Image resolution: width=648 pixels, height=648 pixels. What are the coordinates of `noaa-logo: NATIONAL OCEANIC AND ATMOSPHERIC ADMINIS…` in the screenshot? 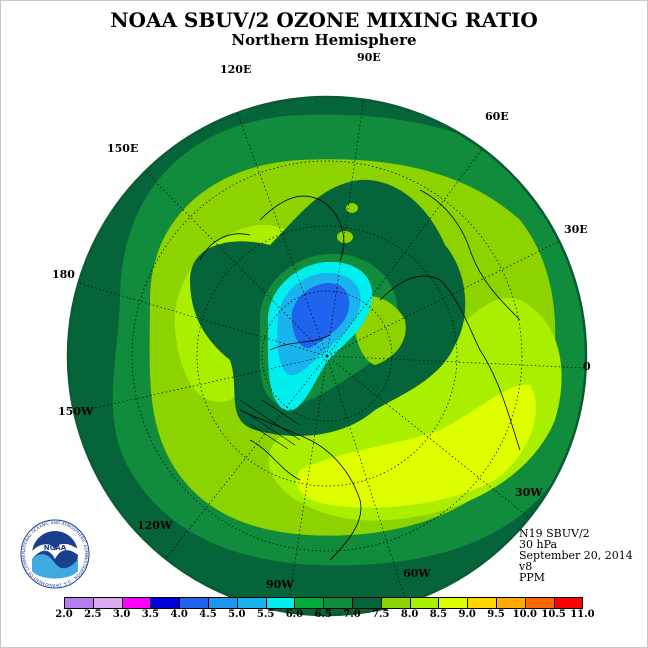 It's located at (55, 554).